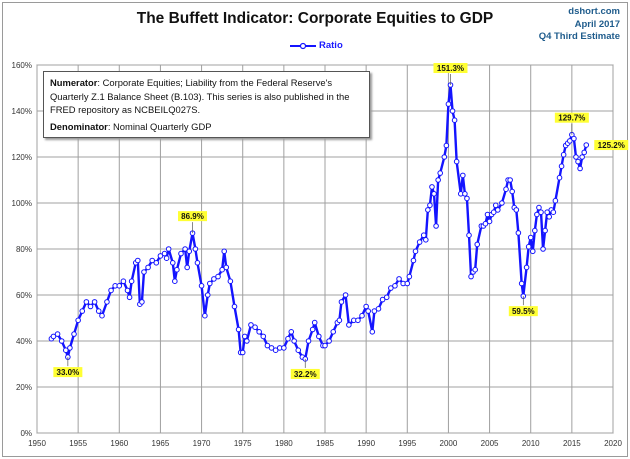 Image resolution: width=630 pixels, height=459 pixels. I want to click on y-tick-label: 140%, so click(22, 111).